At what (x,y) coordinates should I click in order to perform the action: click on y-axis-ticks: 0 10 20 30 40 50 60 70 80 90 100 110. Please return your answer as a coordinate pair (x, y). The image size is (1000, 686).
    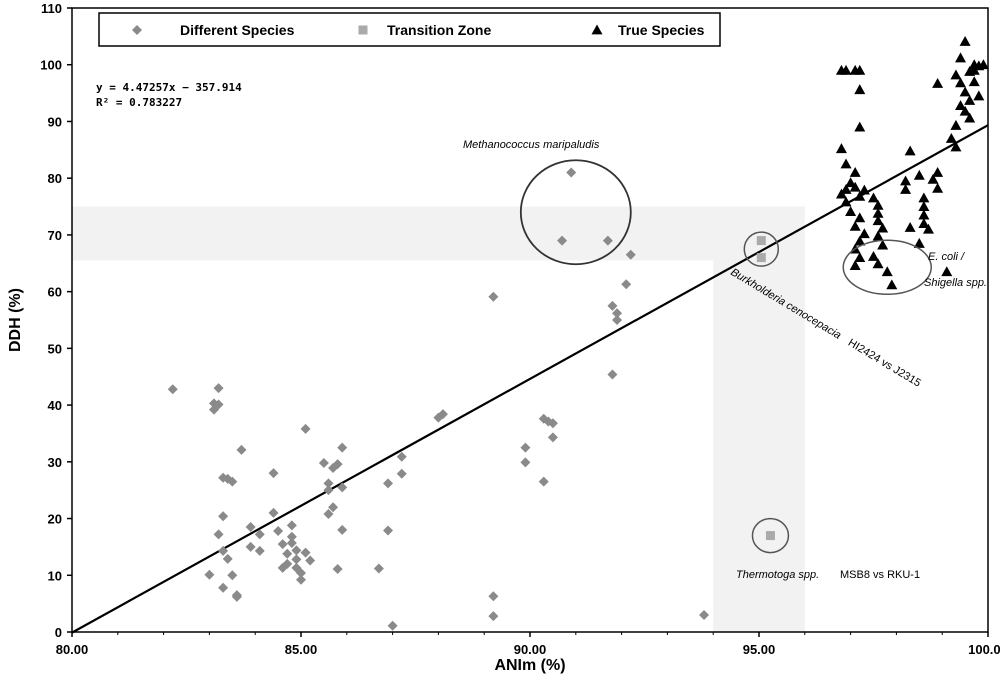
    Looking at the image, I should click on (56, 320).